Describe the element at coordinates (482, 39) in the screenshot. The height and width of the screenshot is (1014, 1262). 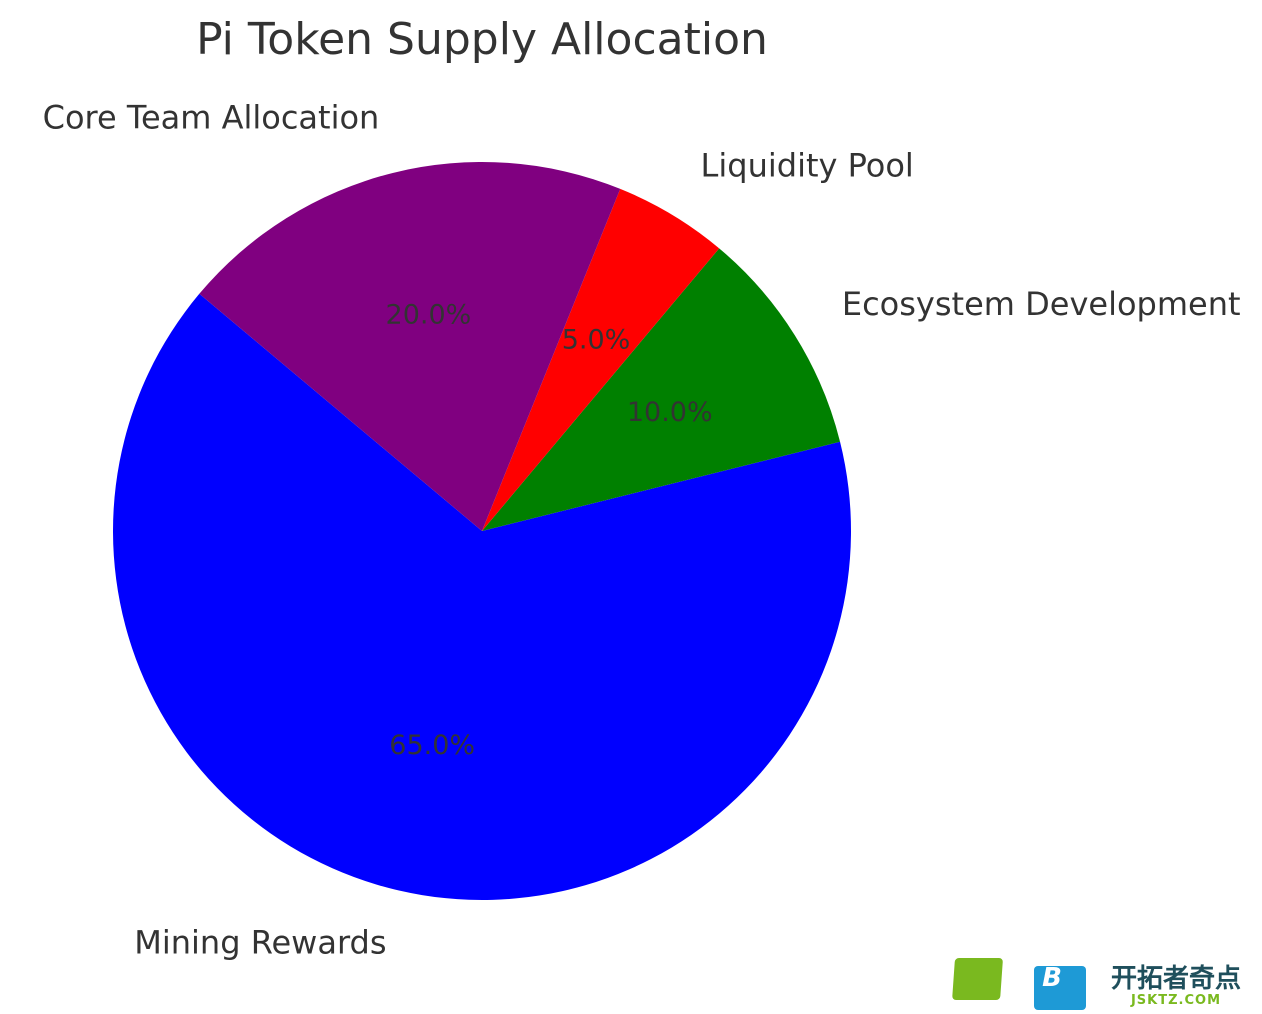
I see `chart-title: Pi Token Supply Allocation` at that location.